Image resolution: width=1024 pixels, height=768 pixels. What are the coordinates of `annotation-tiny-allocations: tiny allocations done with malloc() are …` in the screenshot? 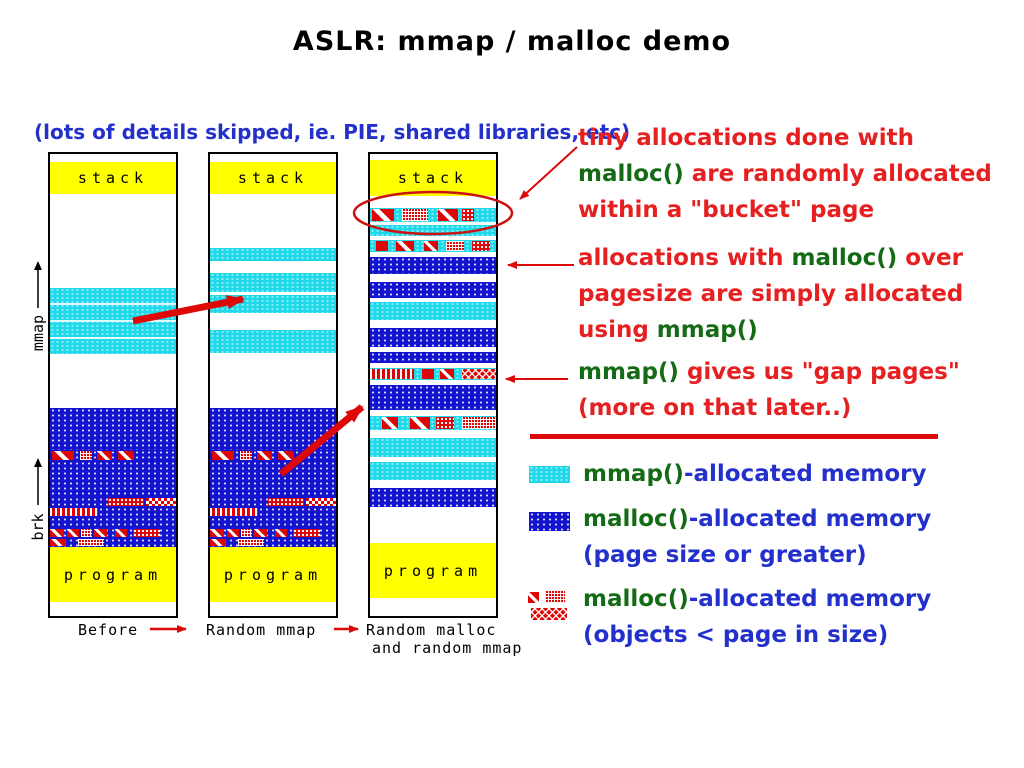 It's located at (785, 174).